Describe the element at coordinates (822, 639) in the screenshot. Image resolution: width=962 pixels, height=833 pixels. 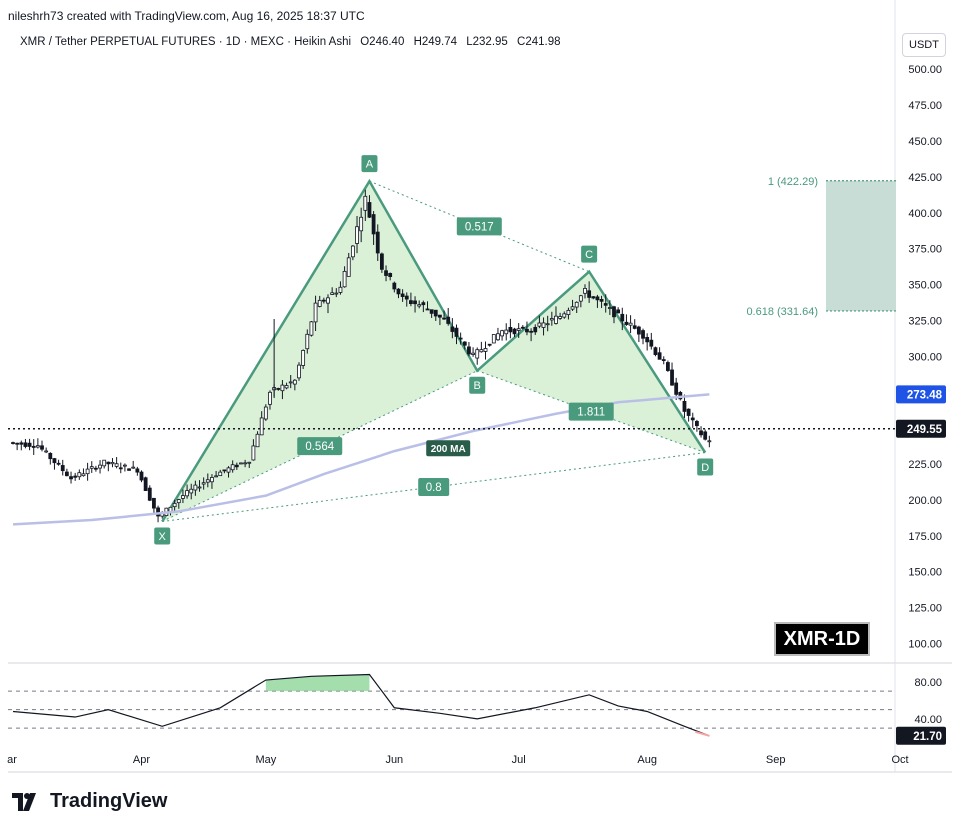
I see `symbol-tag: XMR-1D` at that location.